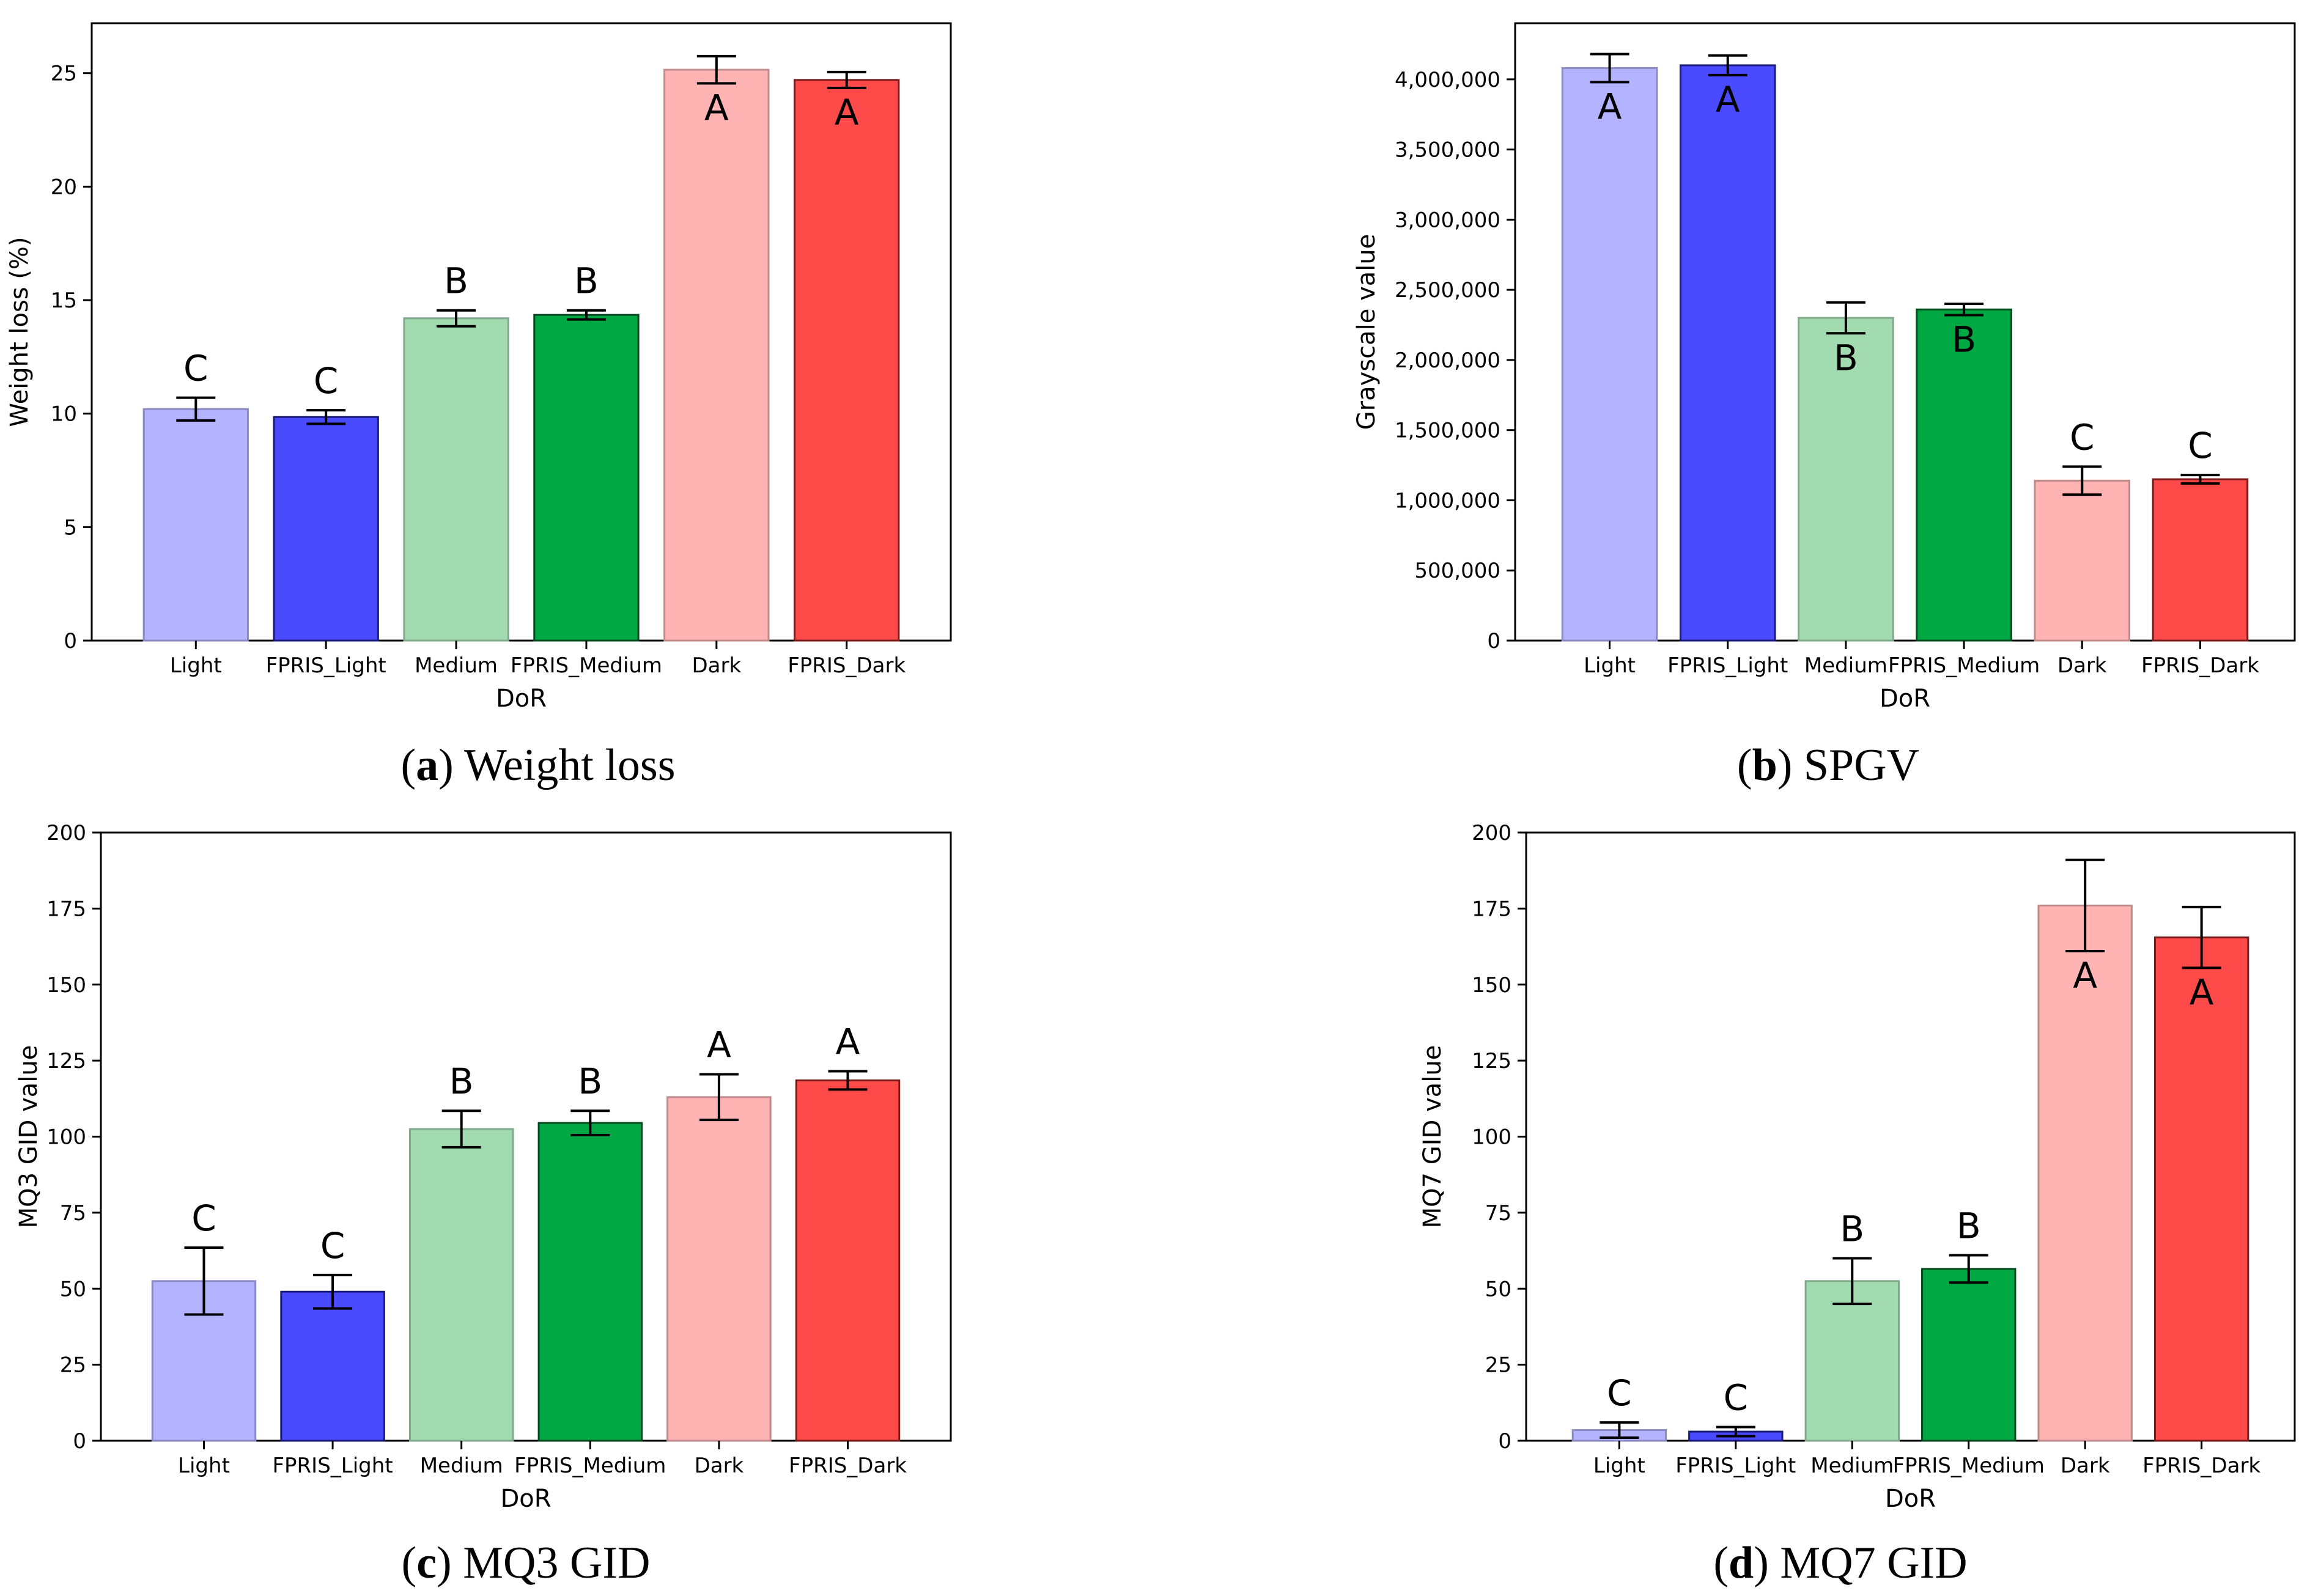 The height and width of the screenshot is (1596, 2310). What do you see at coordinates (66, 909) in the screenshot?
I see `chart-c-ytick-label: 175` at bounding box center [66, 909].